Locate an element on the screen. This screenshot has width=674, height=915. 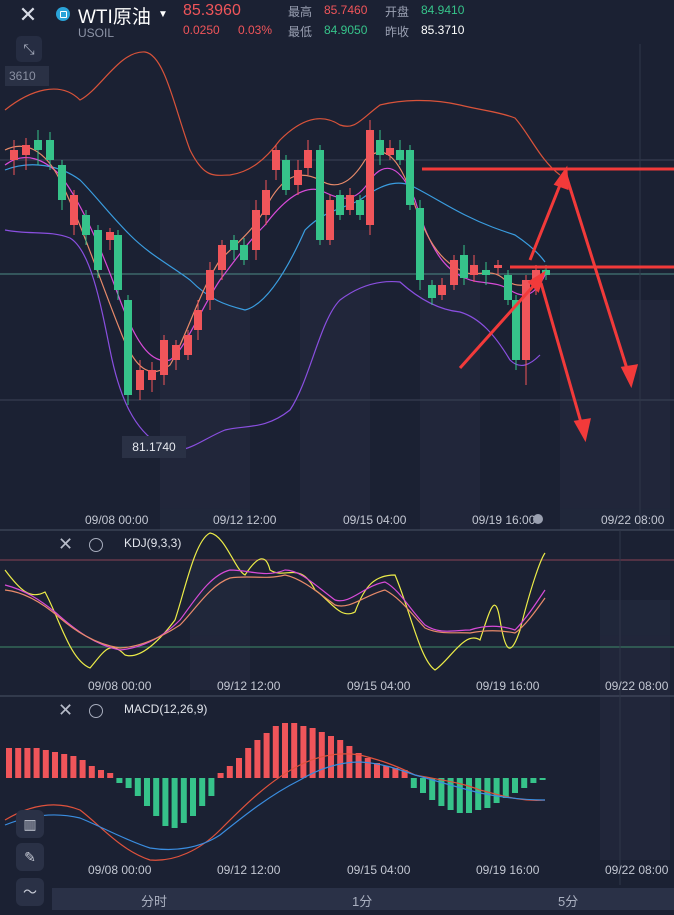
macd-time-label: 09/15 04:00 is located at coordinates (379, 870).